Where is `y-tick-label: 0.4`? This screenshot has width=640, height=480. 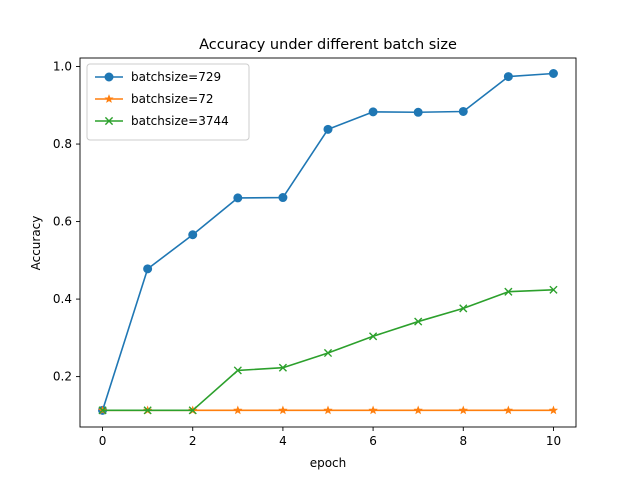
y-tick-label: 0.4 is located at coordinates (62, 299).